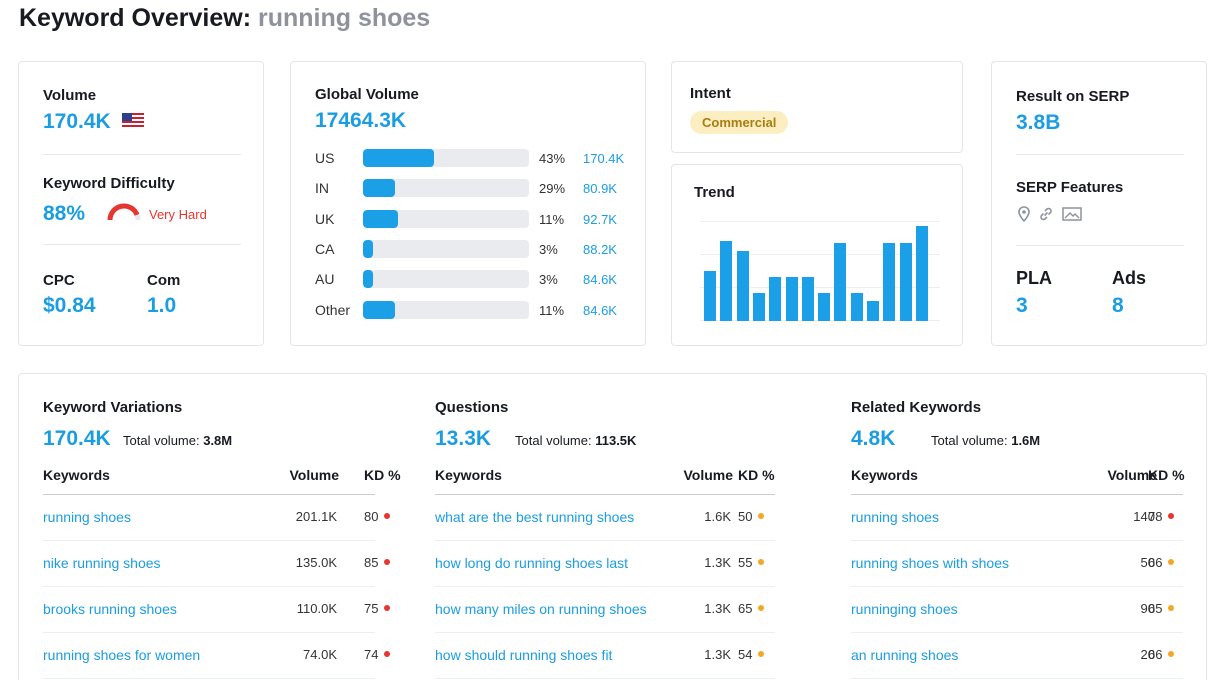  I want to click on kd-number: 54, so click(745, 654).